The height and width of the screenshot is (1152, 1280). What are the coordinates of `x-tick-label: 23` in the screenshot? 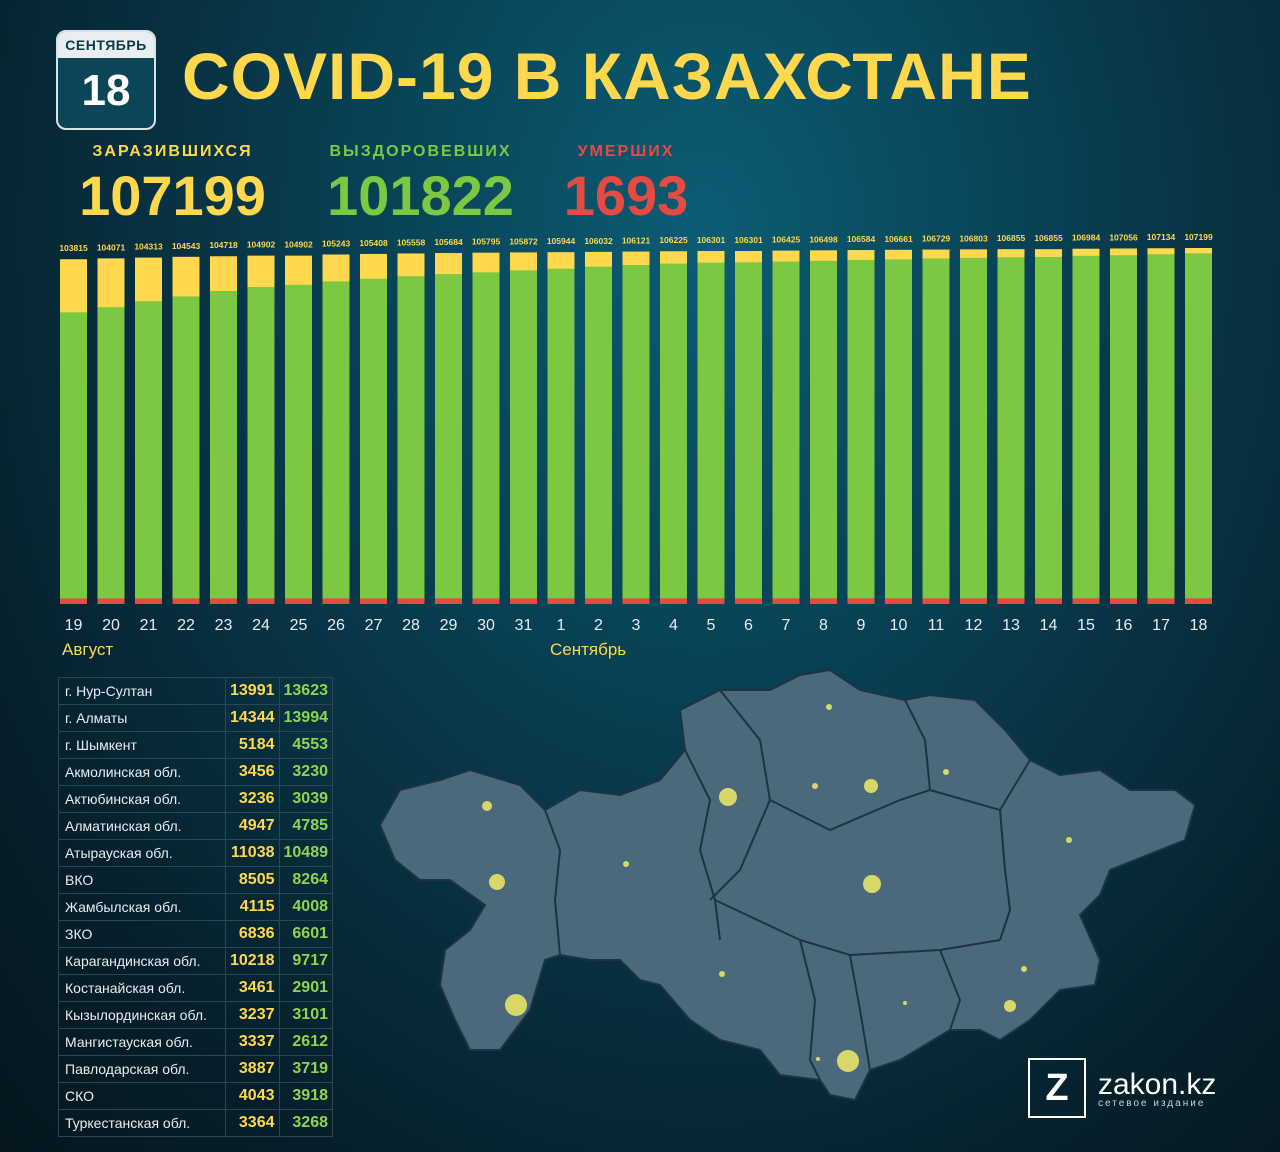 It's located at (224, 625).